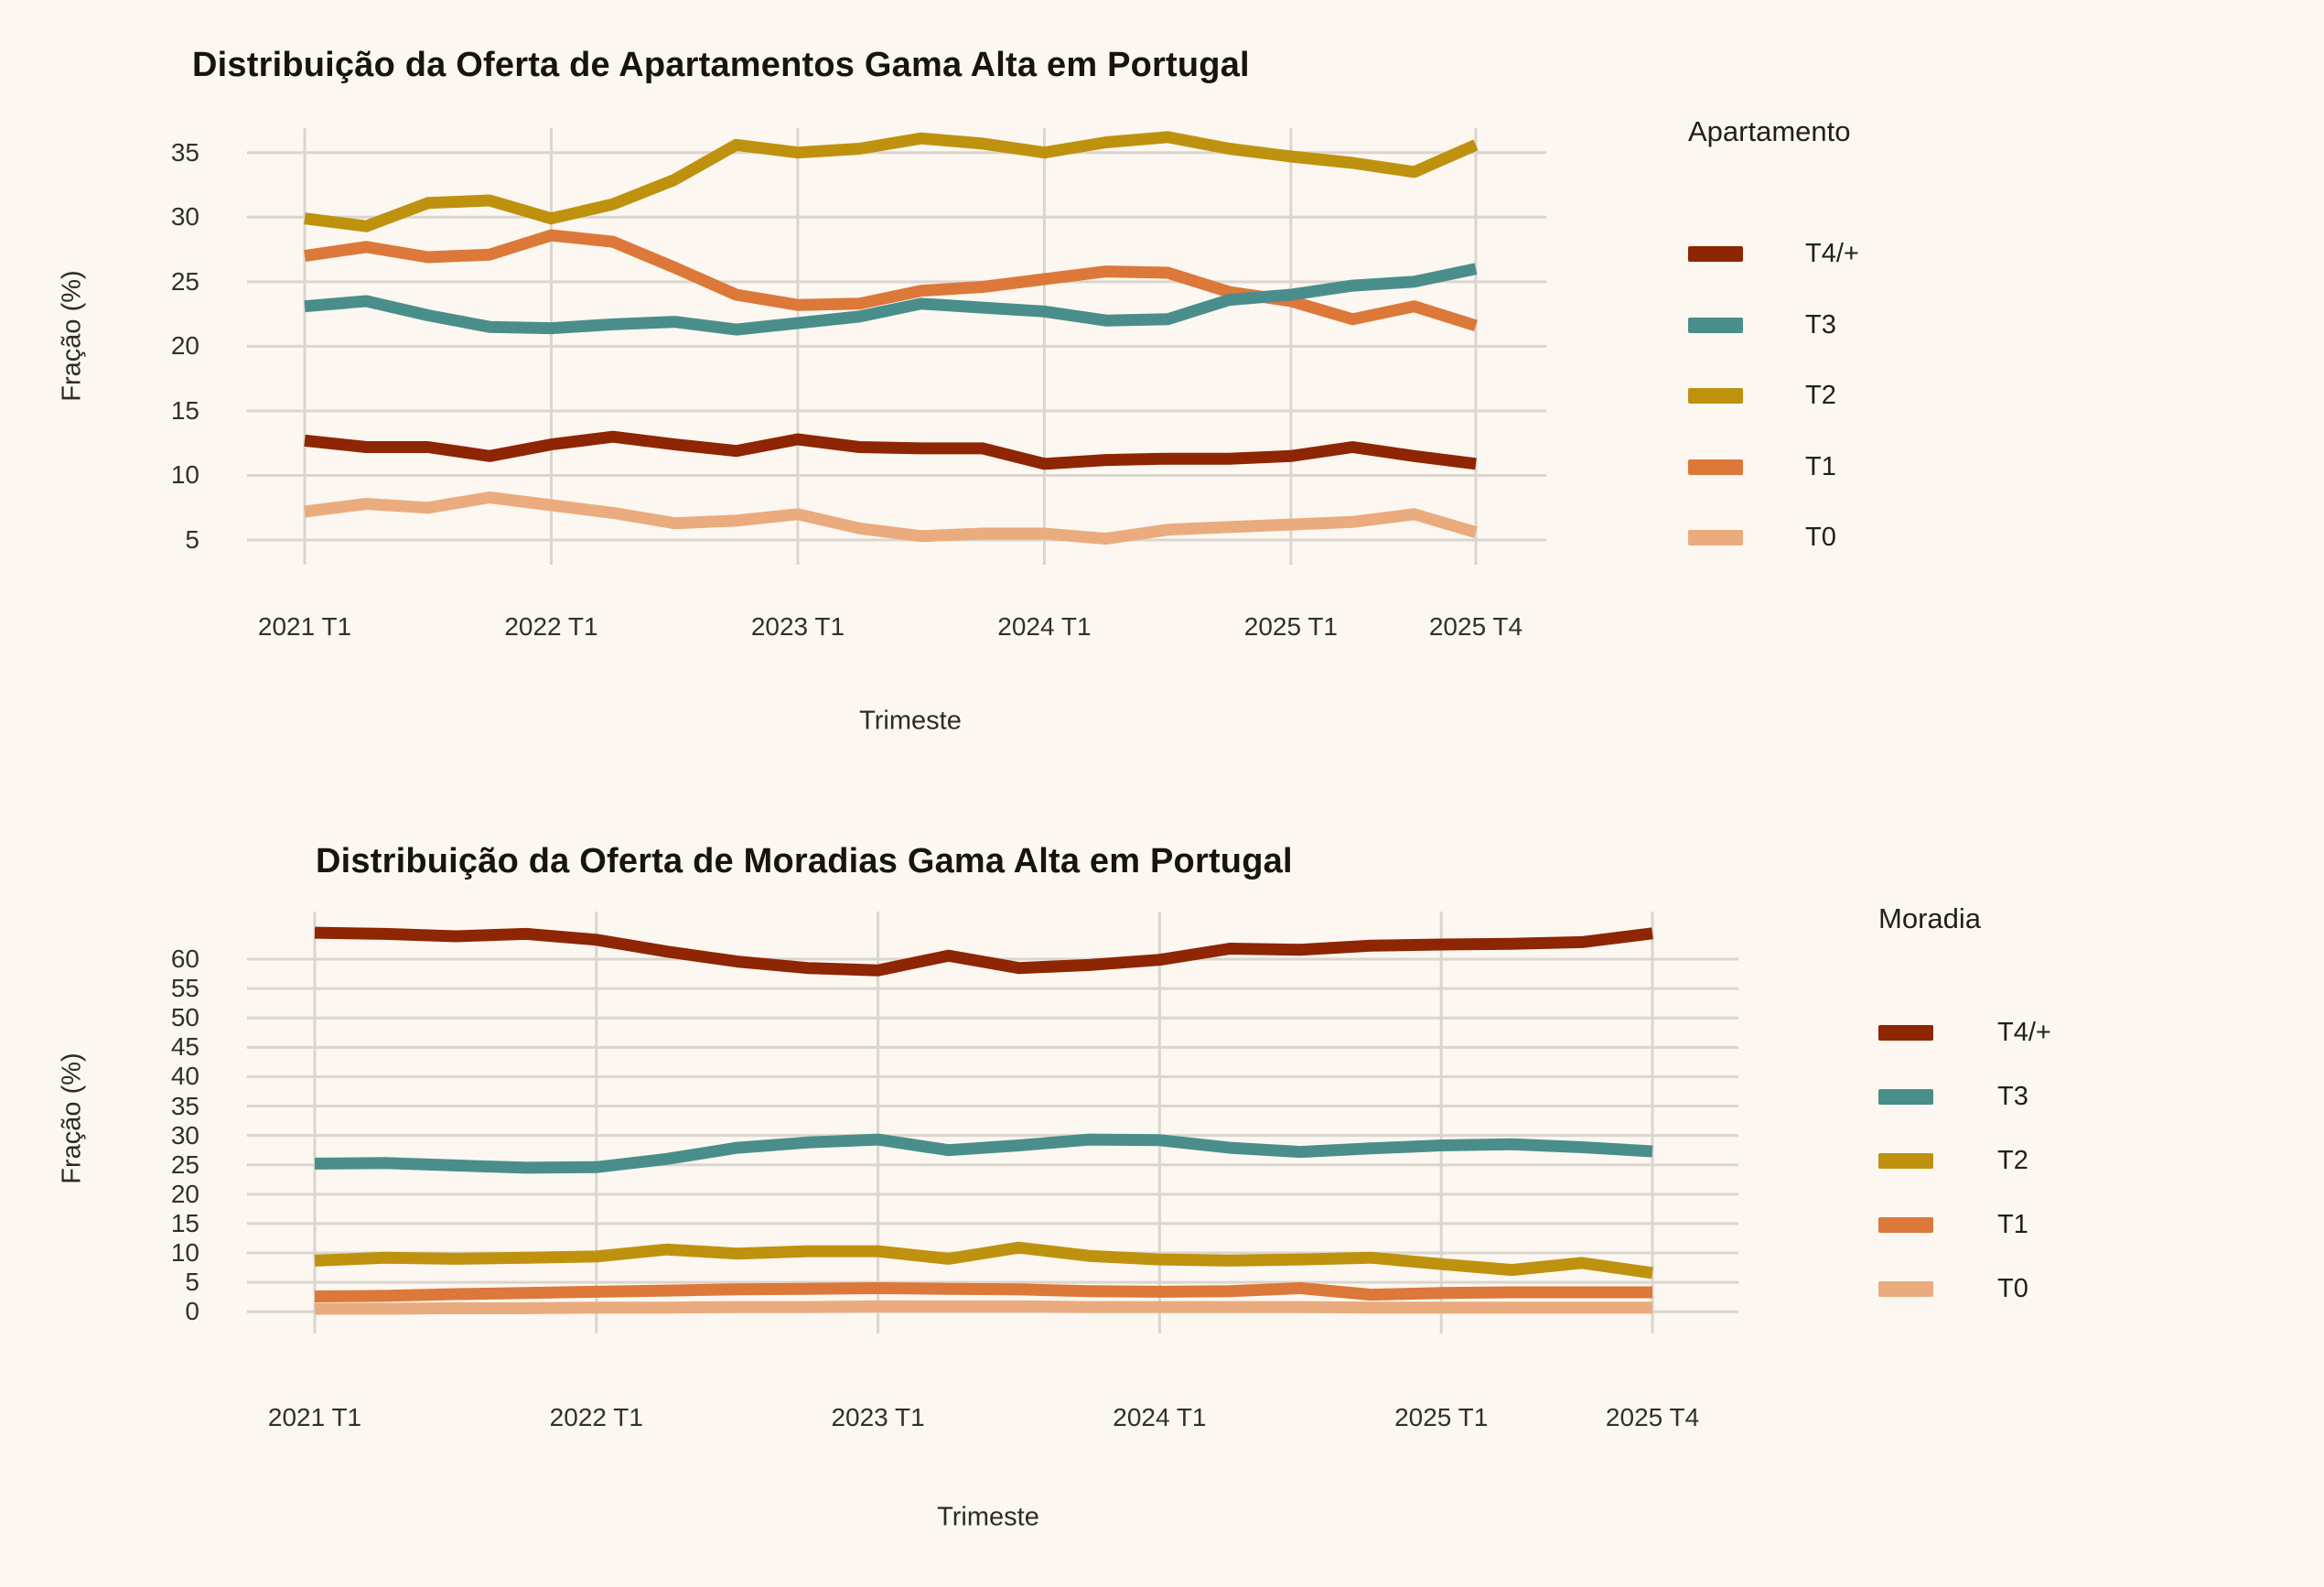  What do you see at coordinates (184, 1076) in the screenshot?
I see `y-tick-label: 40` at bounding box center [184, 1076].